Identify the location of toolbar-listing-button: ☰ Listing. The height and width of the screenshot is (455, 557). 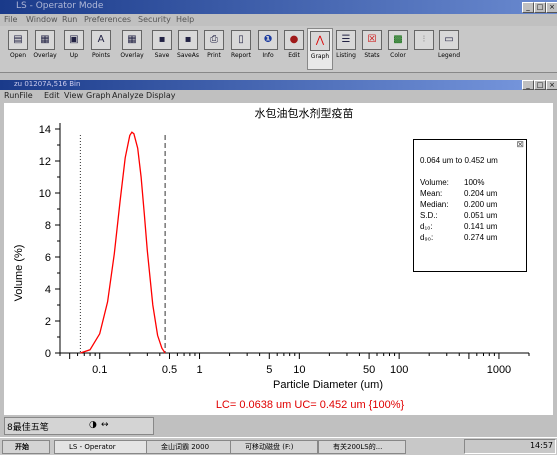
(346, 48).